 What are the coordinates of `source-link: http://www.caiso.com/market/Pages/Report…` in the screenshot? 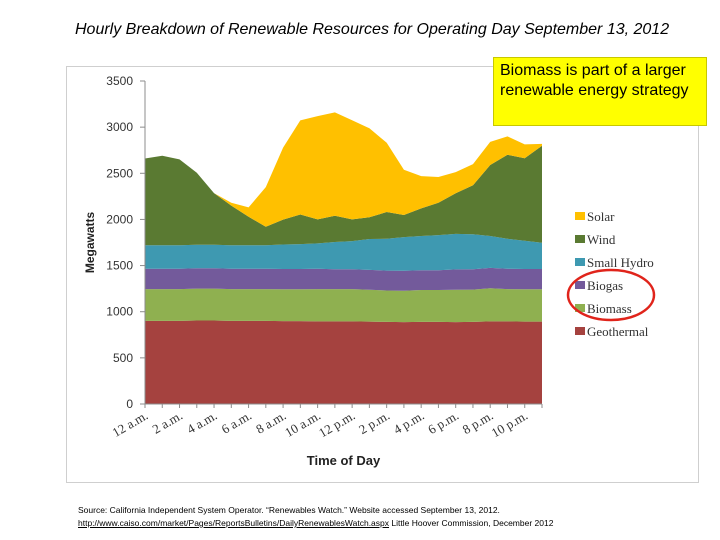 It's located at (234, 523).